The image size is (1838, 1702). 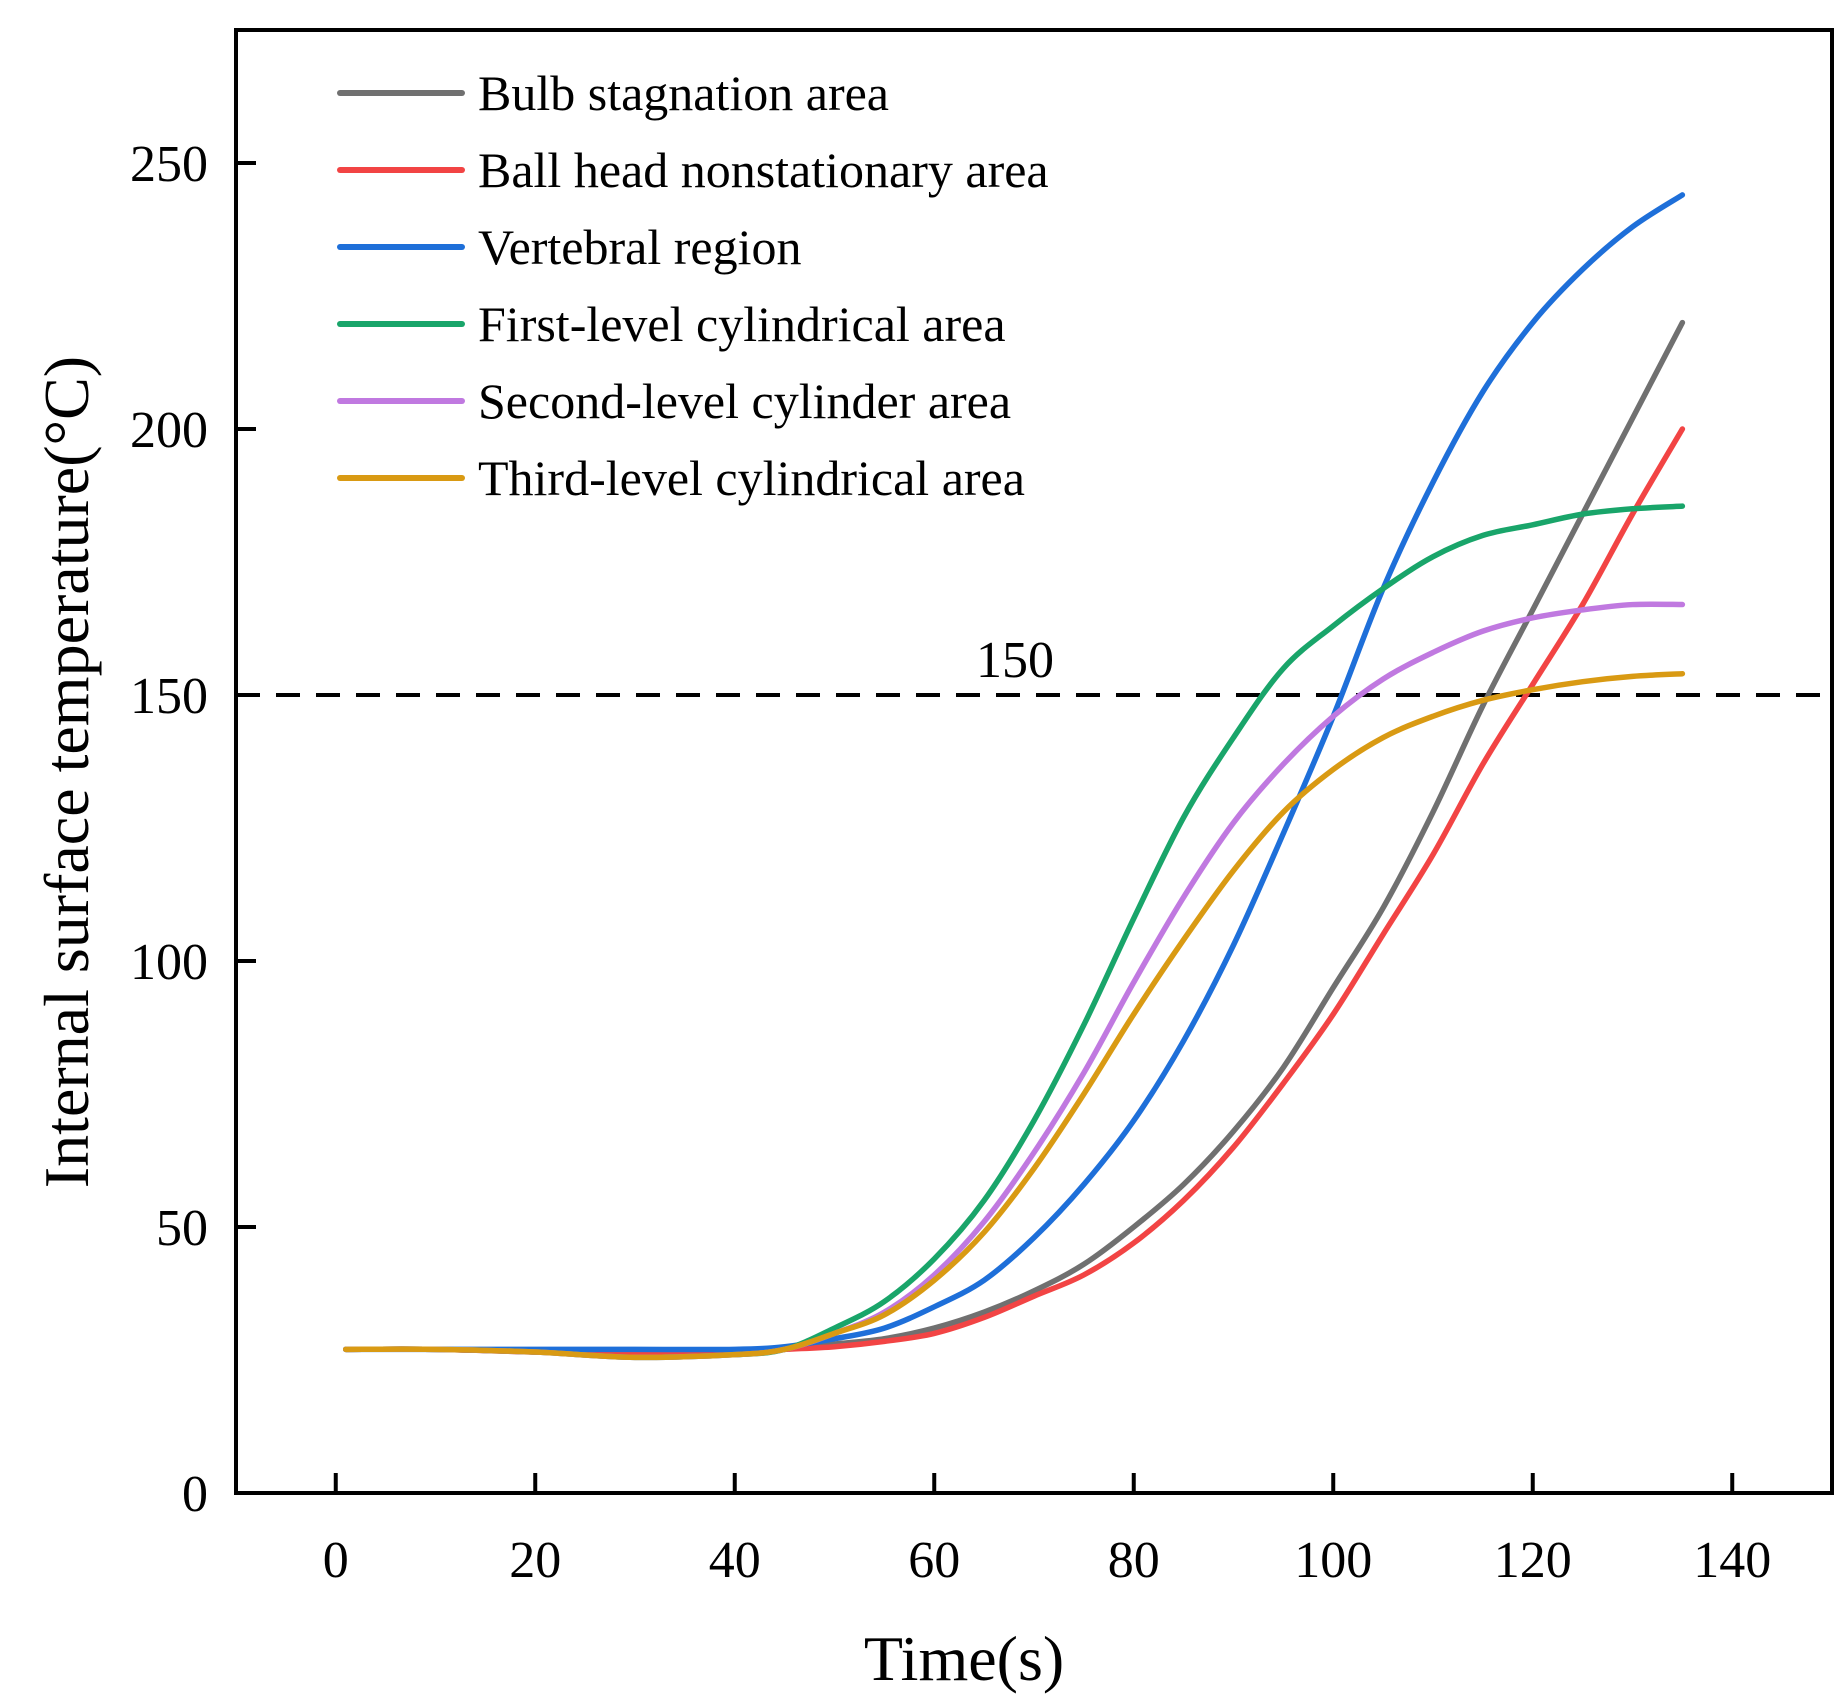 I want to click on y-tick-label: 50, so click(x=182, y=1228).